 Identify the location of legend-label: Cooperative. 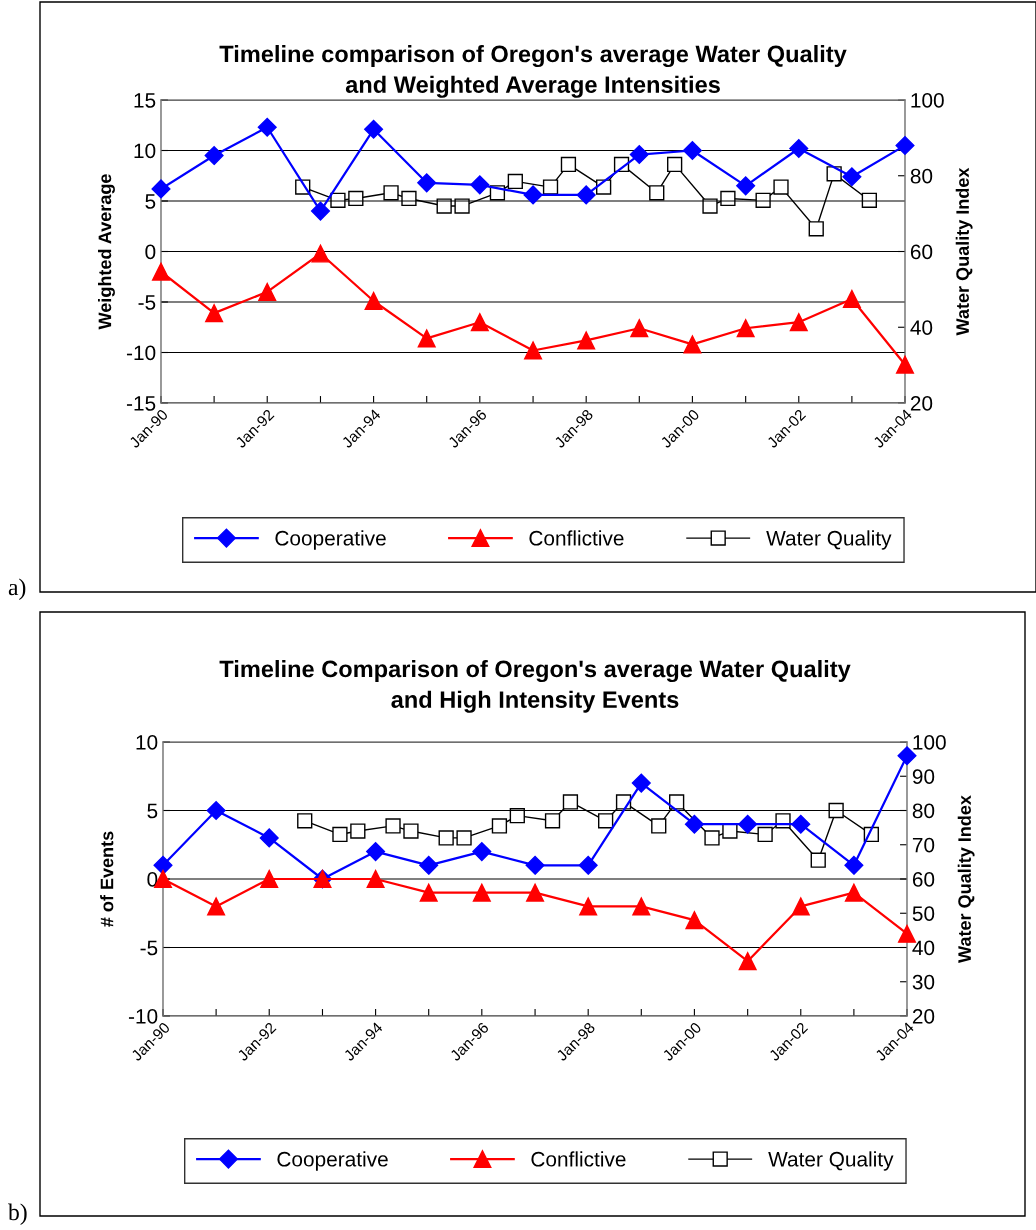
(330, 540).